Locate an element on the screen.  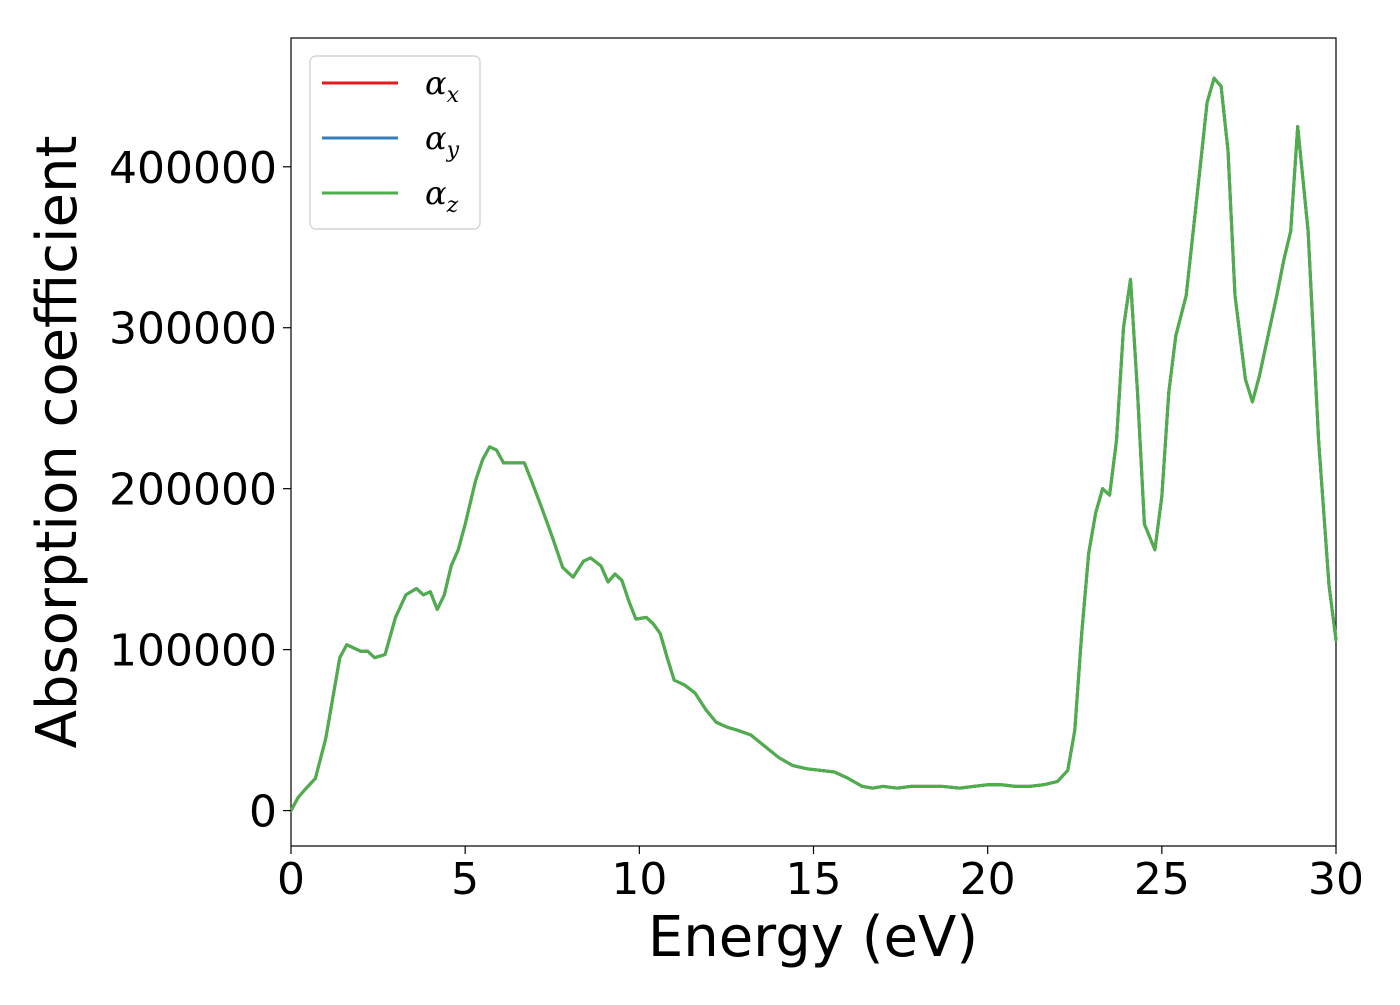
y-axis-ticks: 0 100000 200000 300000 400000 is located at coordinates (200, 490).